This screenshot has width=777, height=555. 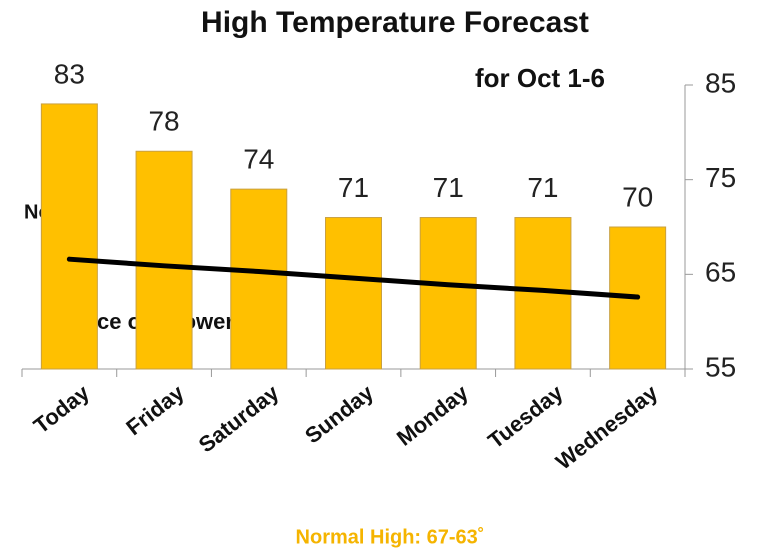 What do you see at coordinates (258, 159) in the screenshot?
I see `value-label: 74` at bounding box center [258, 159].